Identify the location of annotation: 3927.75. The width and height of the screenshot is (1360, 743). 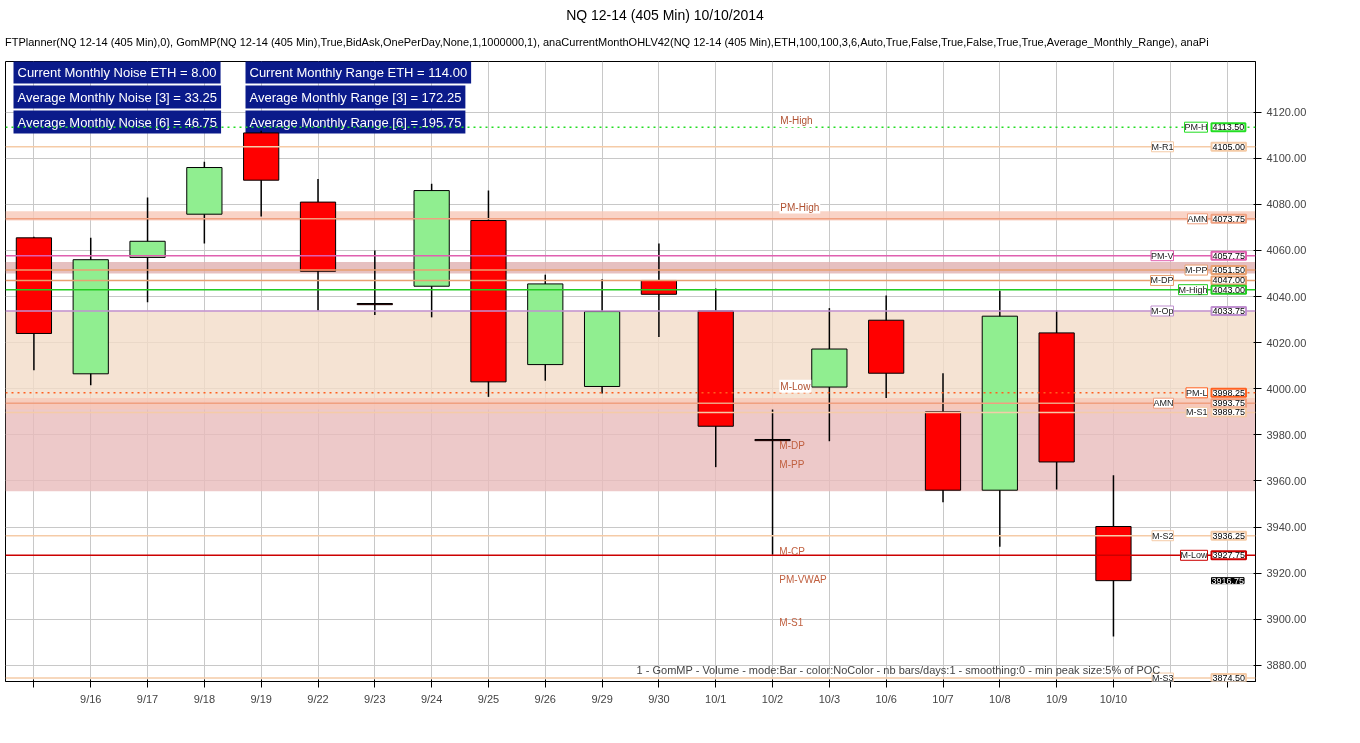
(1229, 555).